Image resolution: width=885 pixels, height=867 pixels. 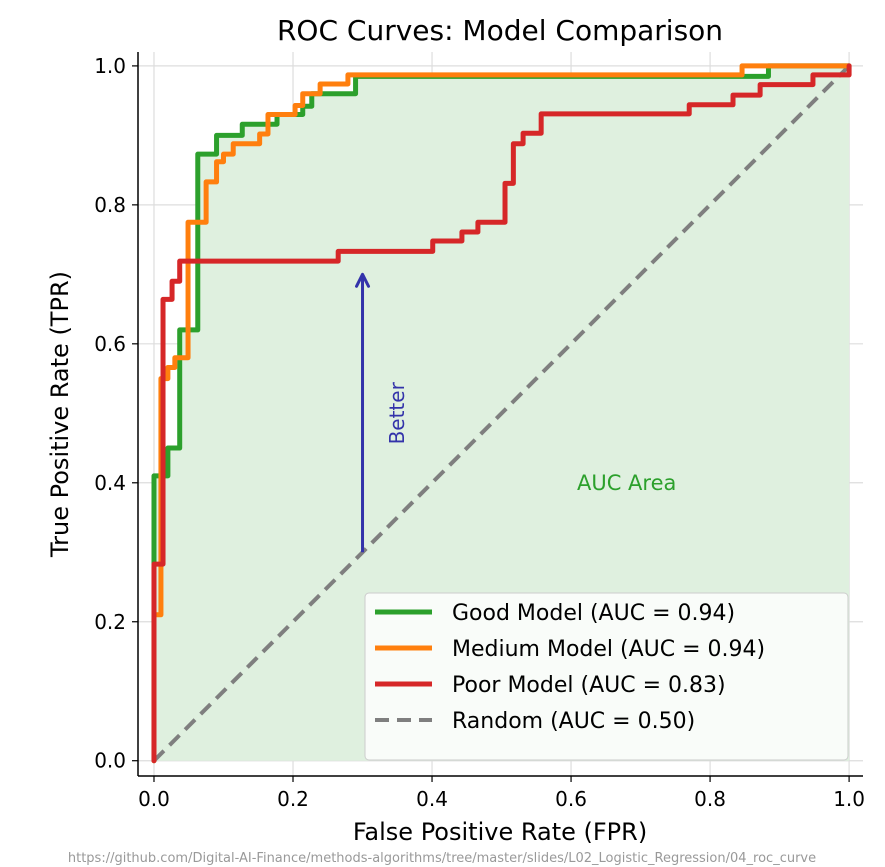 What do you see at coordinates (110, 622) in the screenshot?
I see `y-tick-label: 0.2` at bounding box center [110, 622].